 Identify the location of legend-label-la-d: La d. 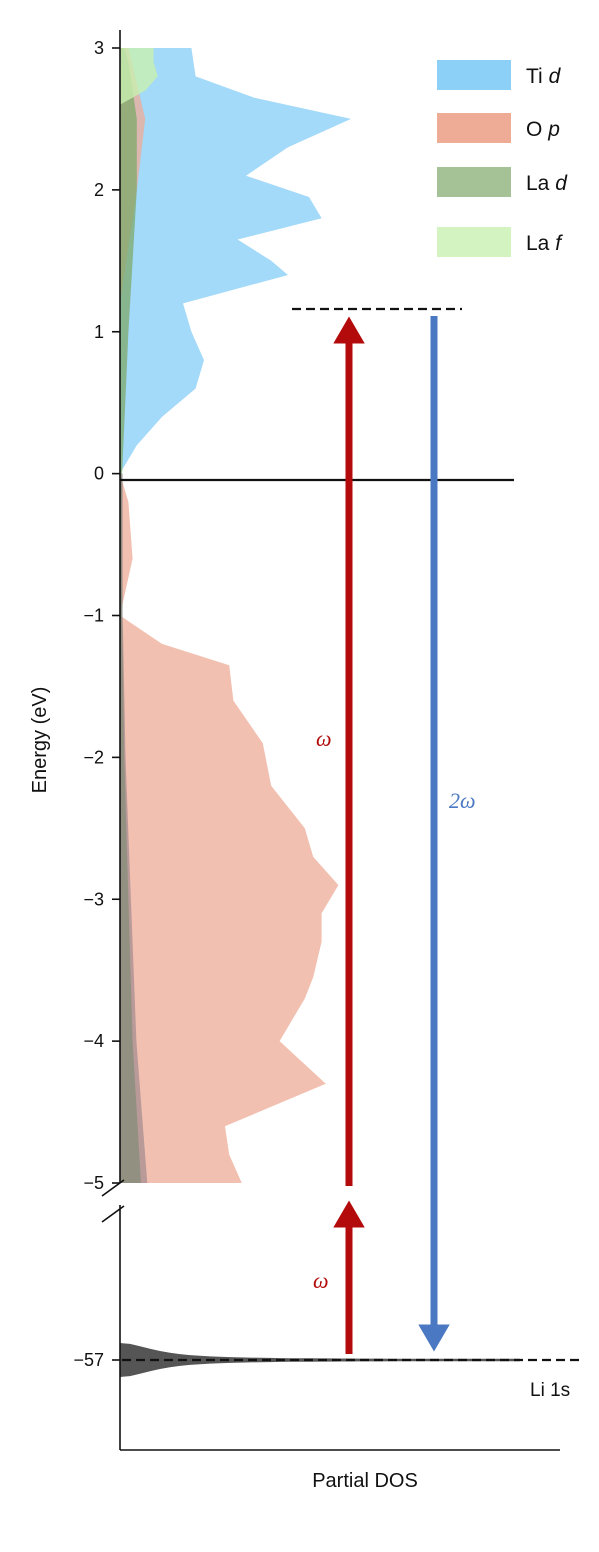
(547, 183).